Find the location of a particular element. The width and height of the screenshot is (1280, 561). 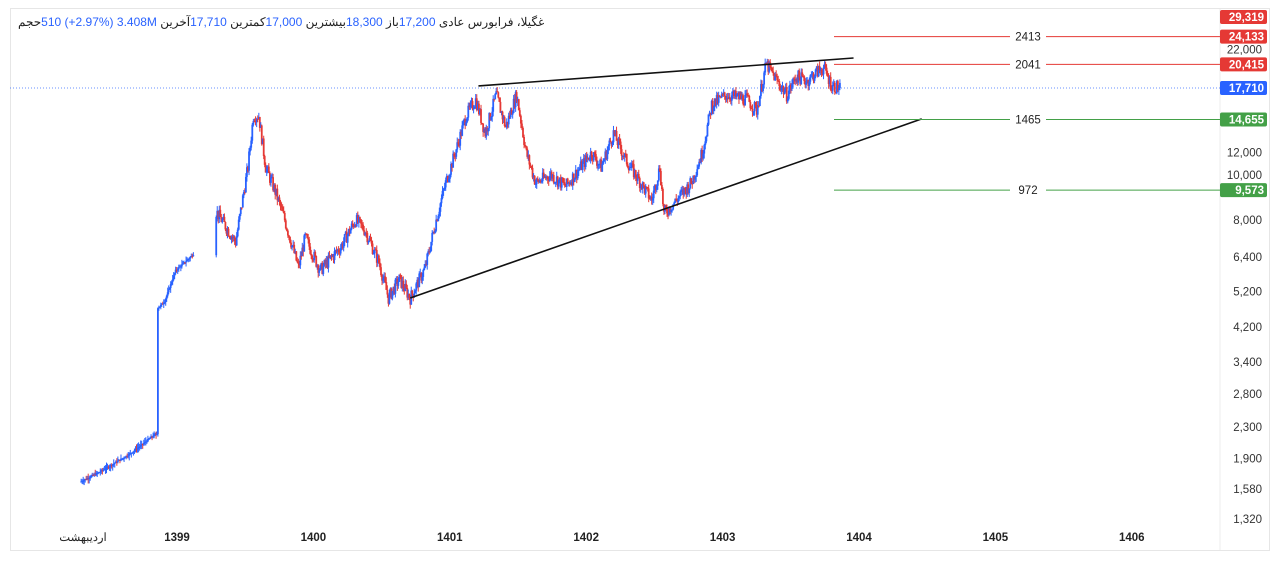

level-line-label: 1465 is located at coordinates (1028, 120).